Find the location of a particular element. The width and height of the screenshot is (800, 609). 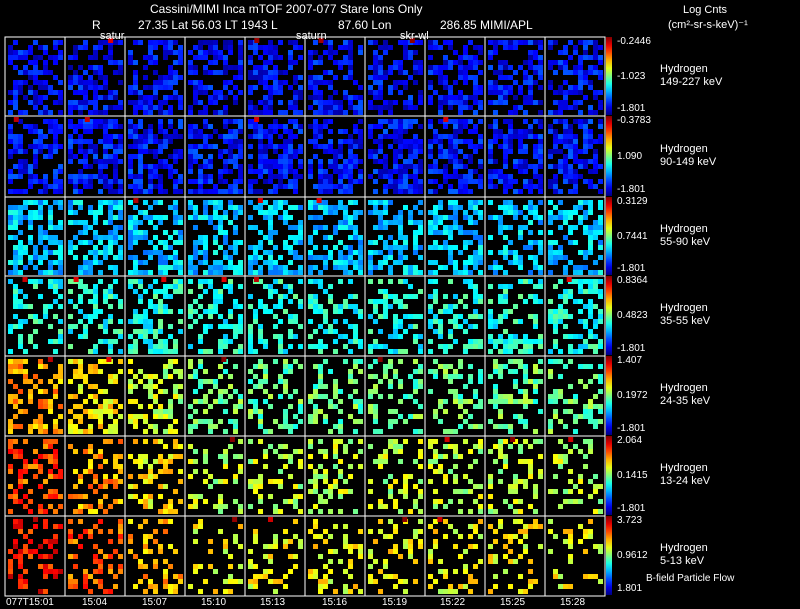

energy-label: 90-149 keV is located at coordinates (688, 161).